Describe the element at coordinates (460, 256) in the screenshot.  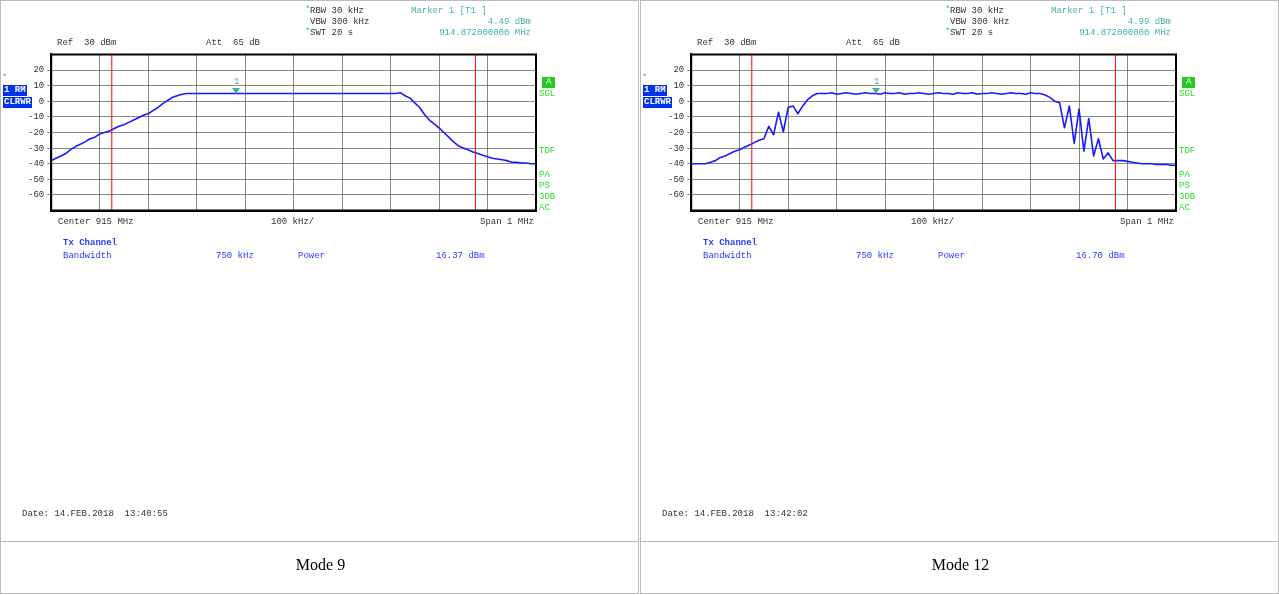
I see `text: 16.37 dBm` at that location.